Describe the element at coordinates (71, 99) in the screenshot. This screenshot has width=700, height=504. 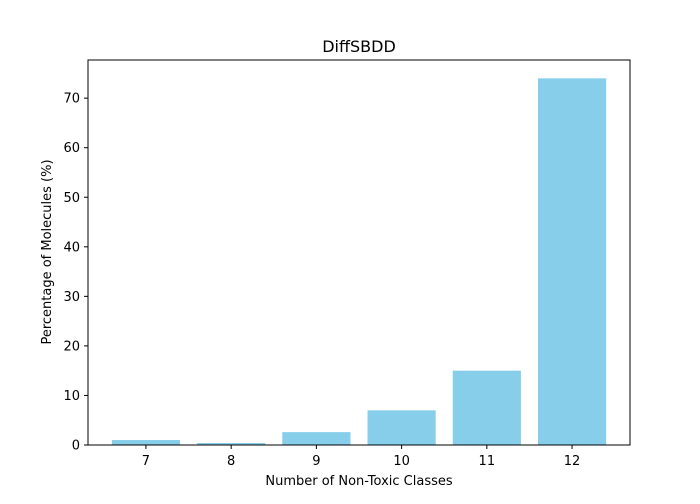
I see `y-tick-label: 70` at that location.